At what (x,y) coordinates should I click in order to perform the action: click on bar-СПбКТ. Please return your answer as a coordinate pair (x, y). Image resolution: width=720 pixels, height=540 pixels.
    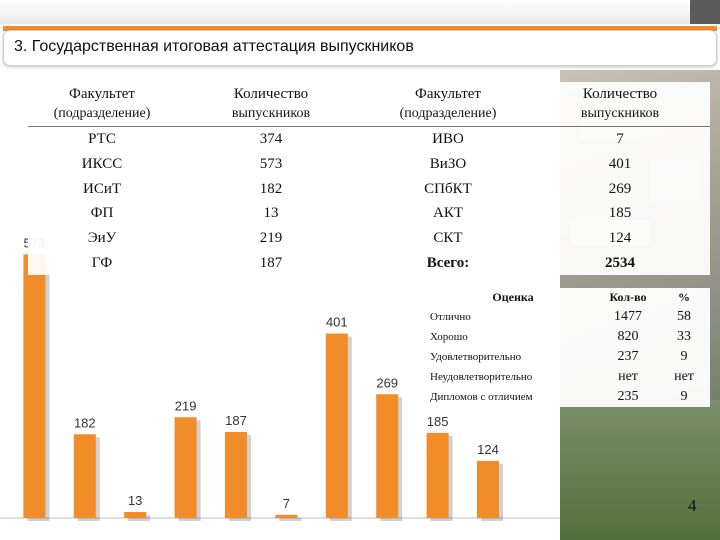
    Looking at the image, I should click on (387, 456).